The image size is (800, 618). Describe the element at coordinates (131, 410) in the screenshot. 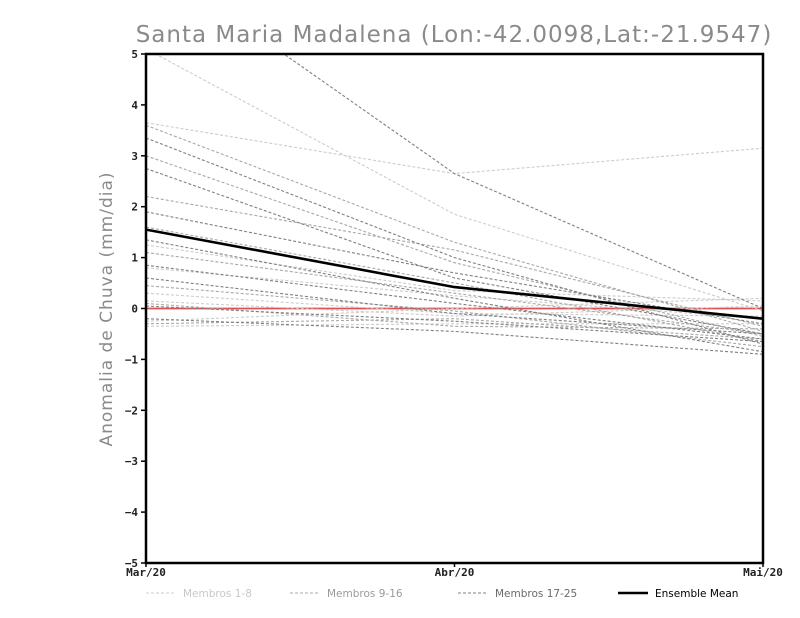

I see `y-tick-label: −2` at that location.